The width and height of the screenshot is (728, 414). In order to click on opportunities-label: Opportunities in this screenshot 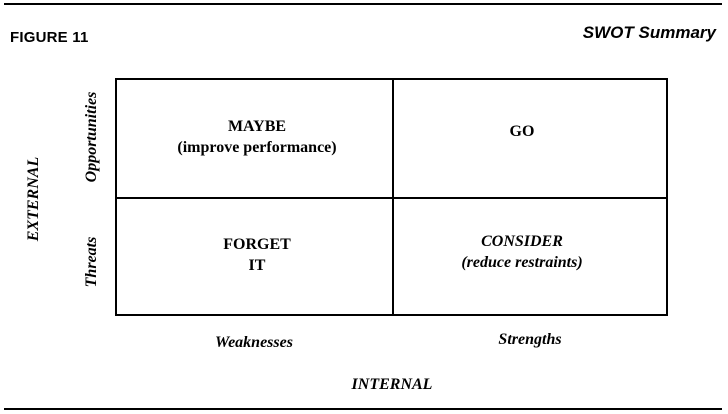, I will do `click(91, 137)`.